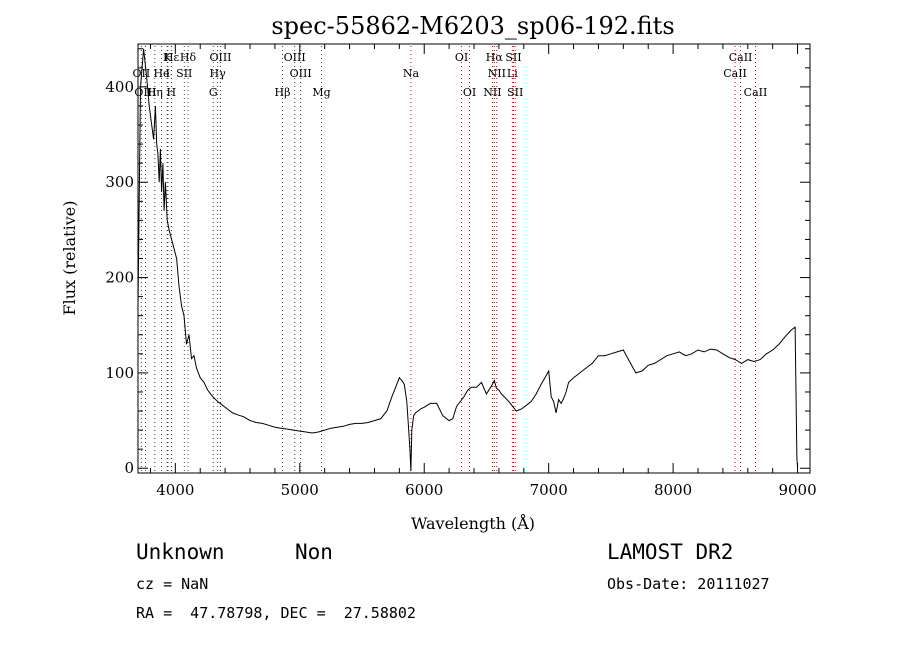  Describe the element at coordinates (180, 552) in the screenshot. I see `object-class: Unknown` at that location.